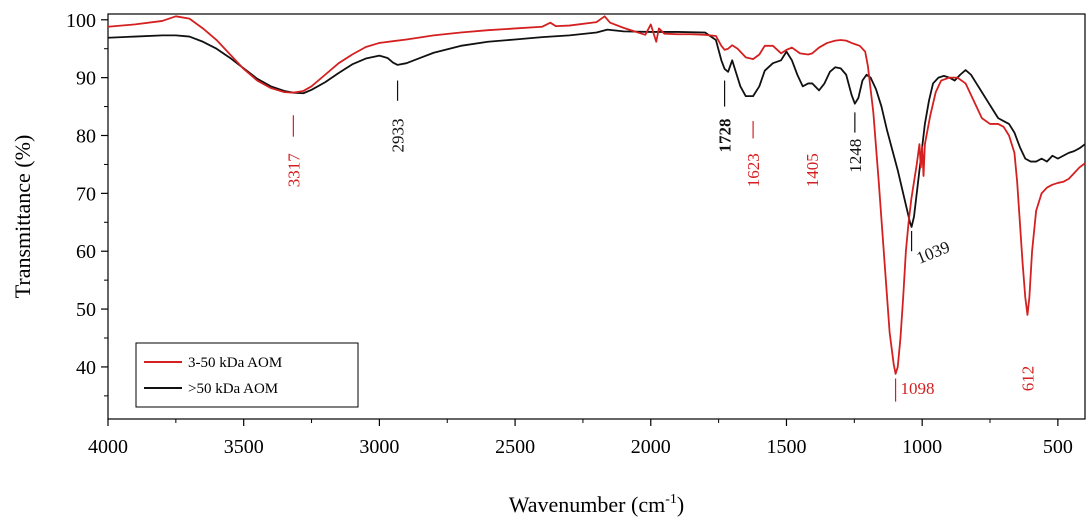  I want to click on x-tick-label-3500: 3500, so click(244, 447).